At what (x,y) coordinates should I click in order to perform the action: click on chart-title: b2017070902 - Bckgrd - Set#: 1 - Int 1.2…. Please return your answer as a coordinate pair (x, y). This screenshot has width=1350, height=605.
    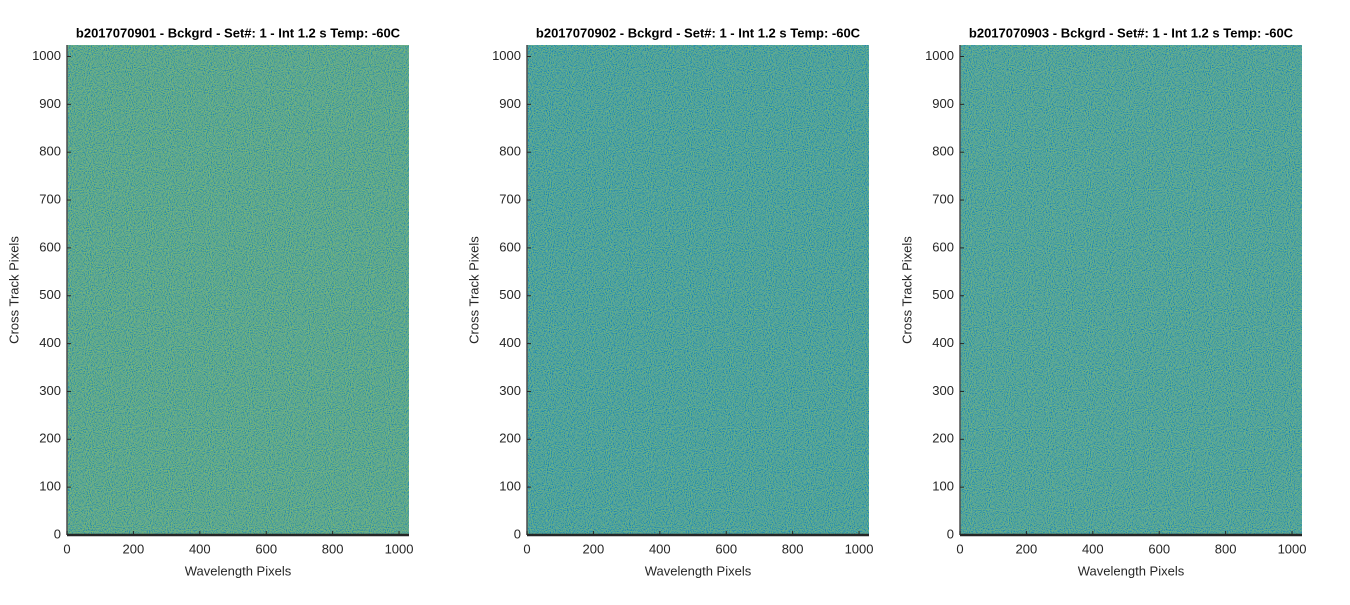
    Looking at the image, I should click on (698, 32).